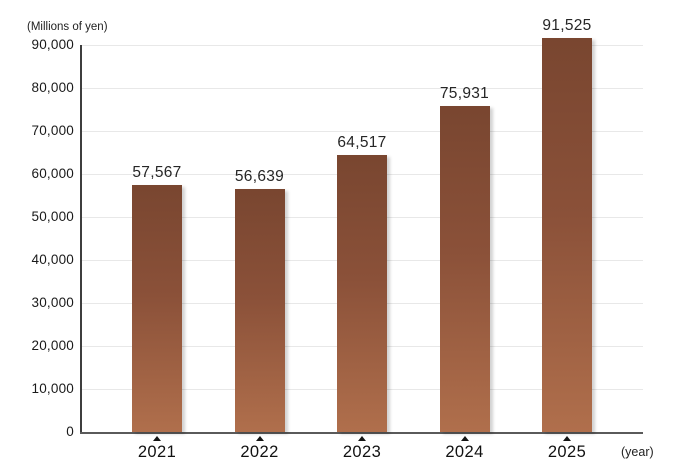  I want to click on bar-value-label: 64,517, so click(362, 142).